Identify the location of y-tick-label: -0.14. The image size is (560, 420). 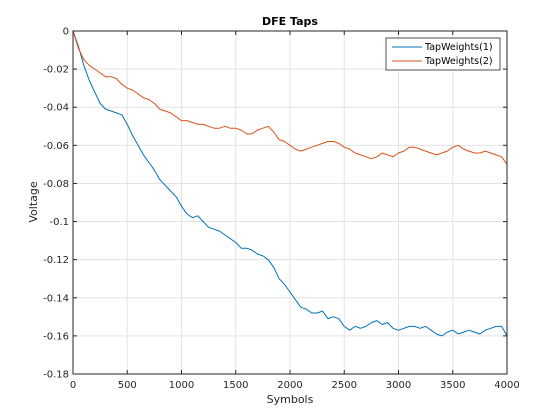
(56, 298).